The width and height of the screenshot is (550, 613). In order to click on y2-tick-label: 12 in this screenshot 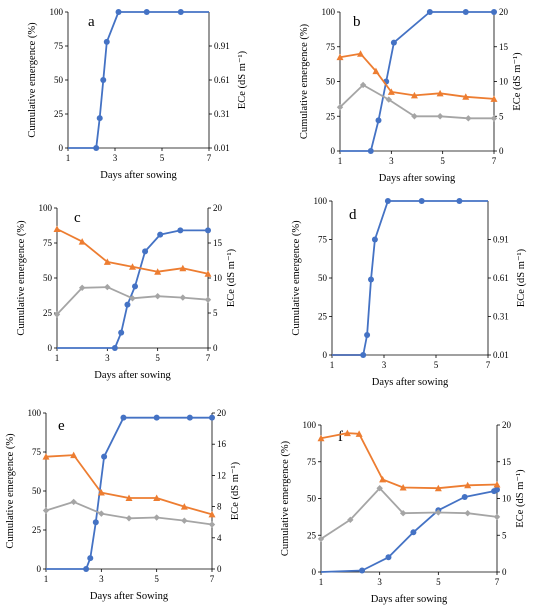, I will do `click(221, 475)`.